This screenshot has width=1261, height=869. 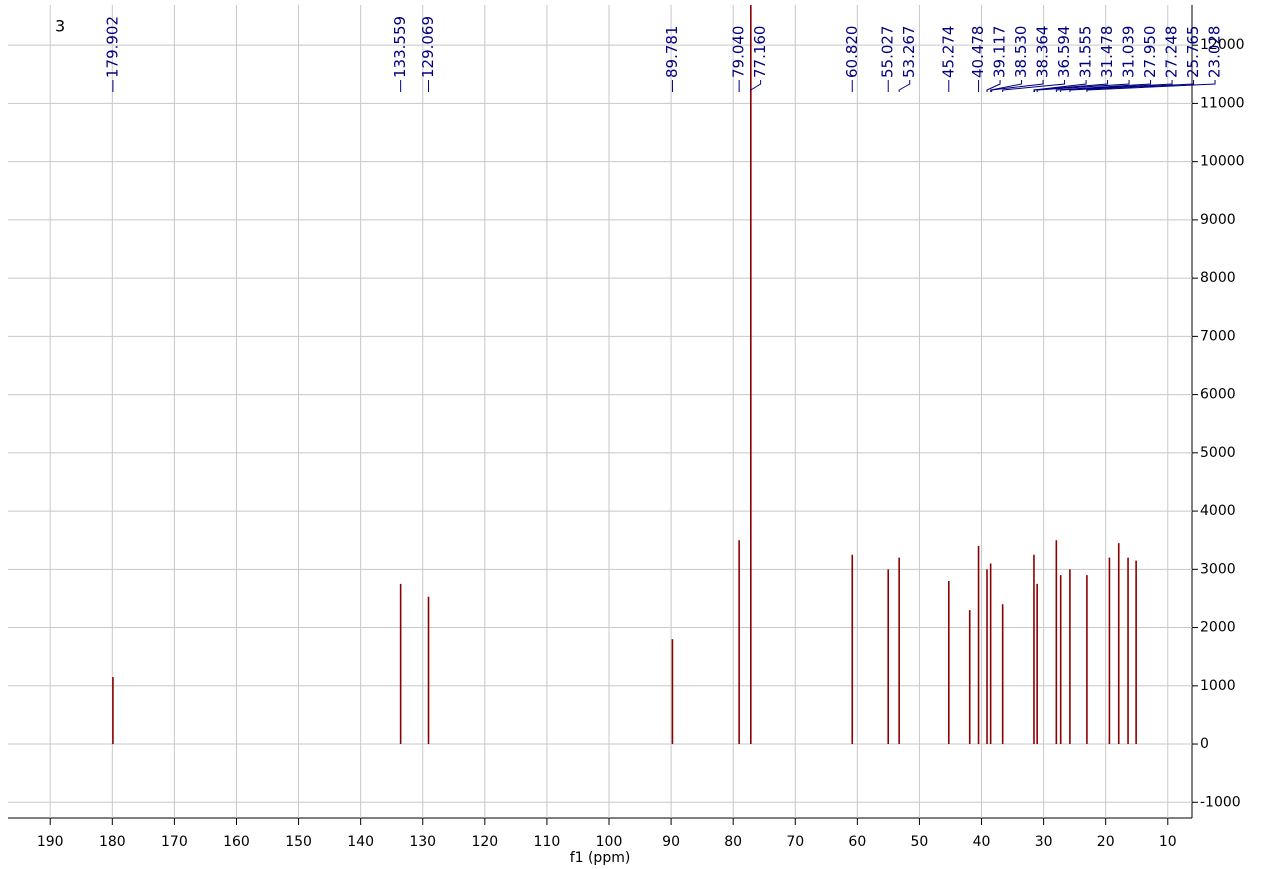 I want to click on peak-label: 31.039, so click(x=1129, y=52).